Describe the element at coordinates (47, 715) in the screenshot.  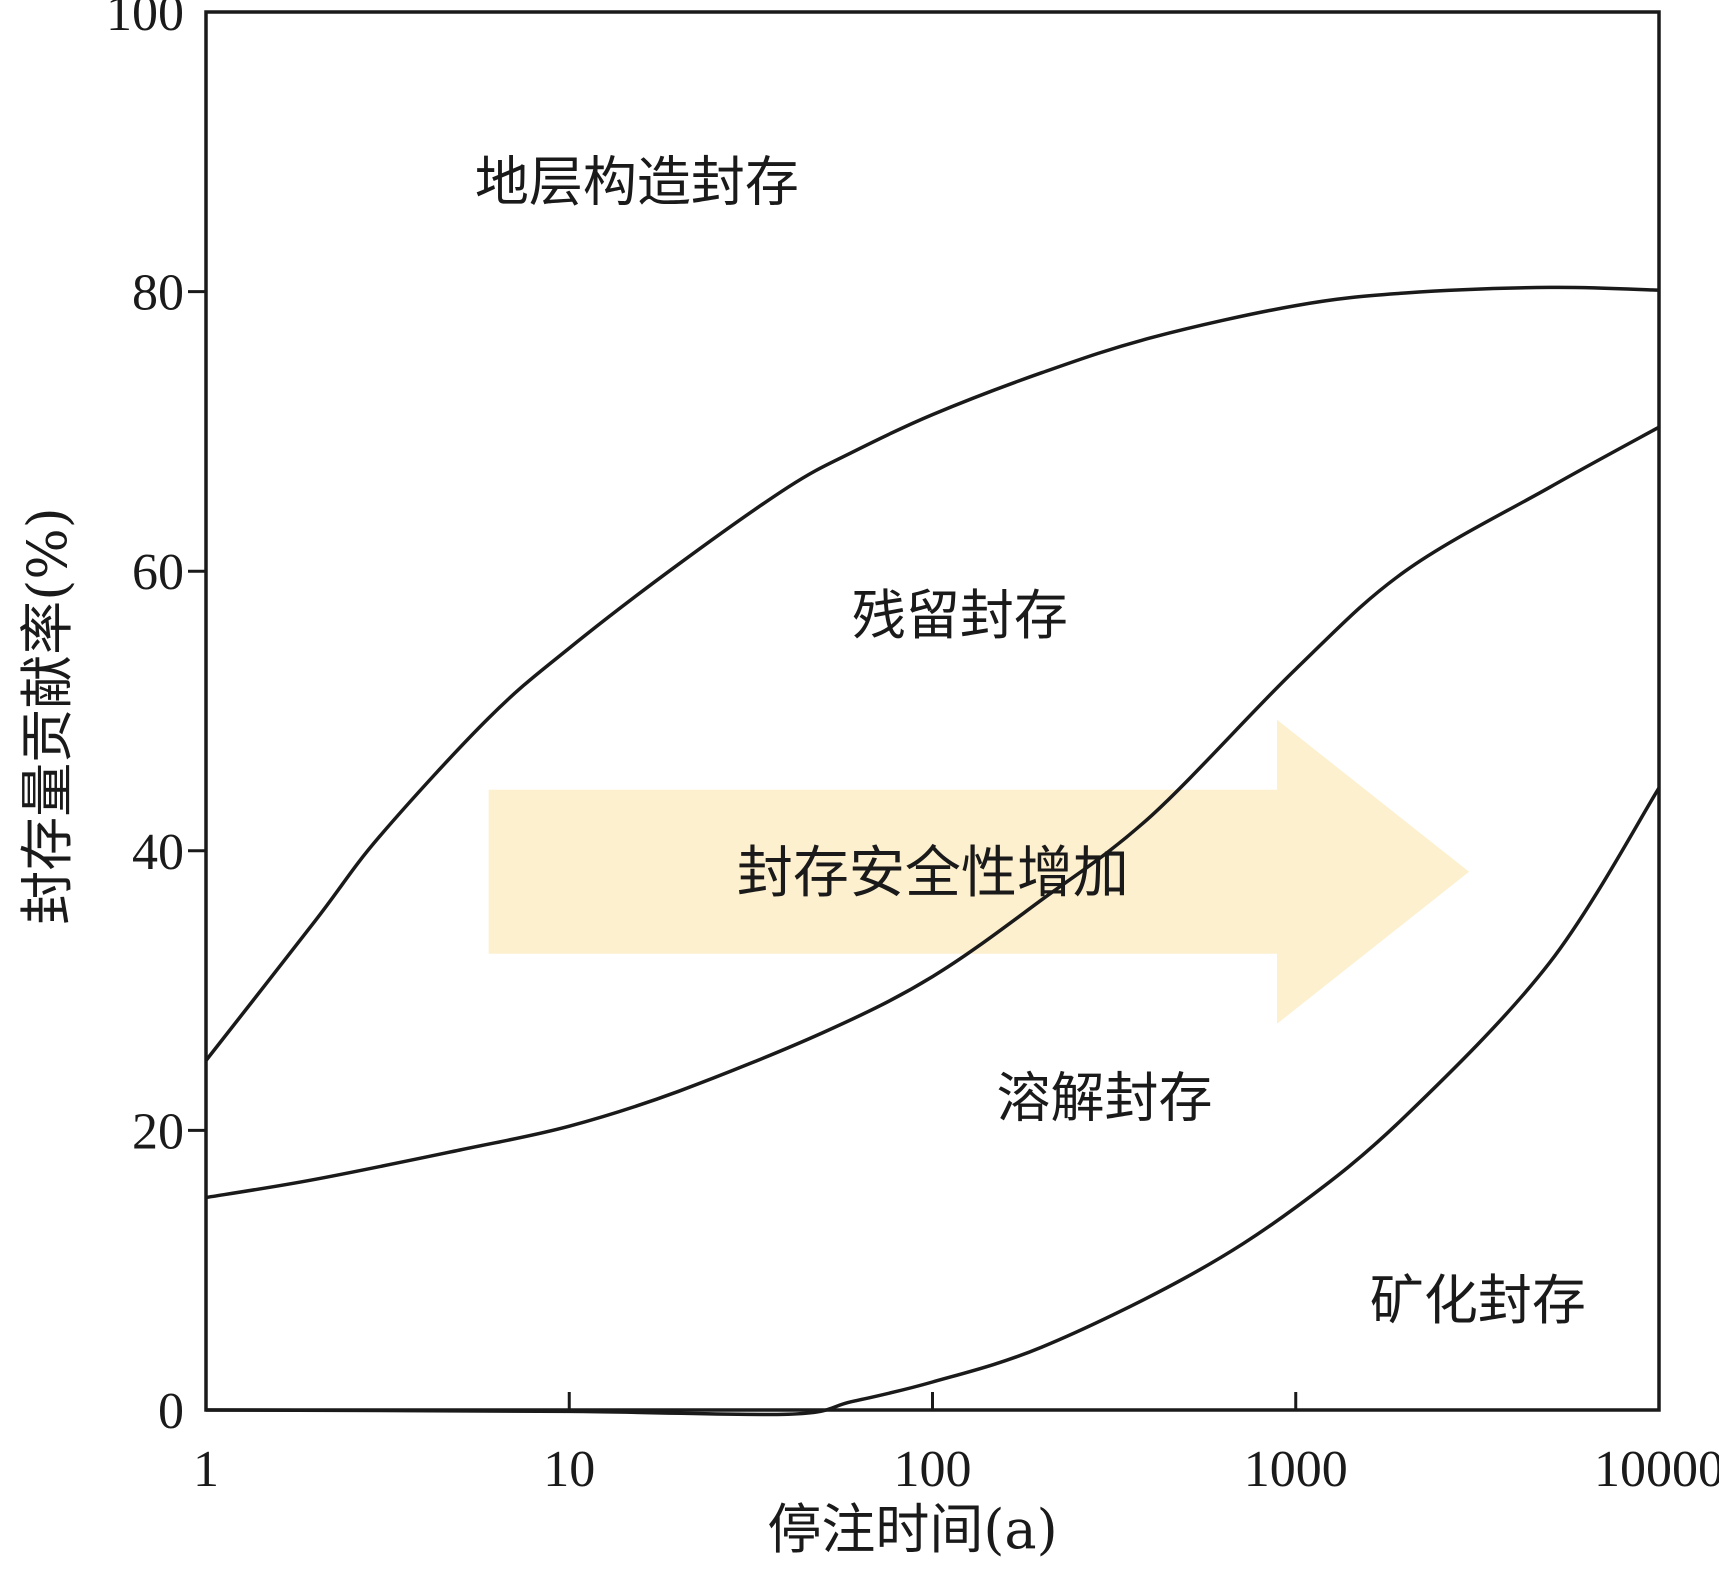
I see `y-axis-title: 封存量贡献率(%)` at that location.